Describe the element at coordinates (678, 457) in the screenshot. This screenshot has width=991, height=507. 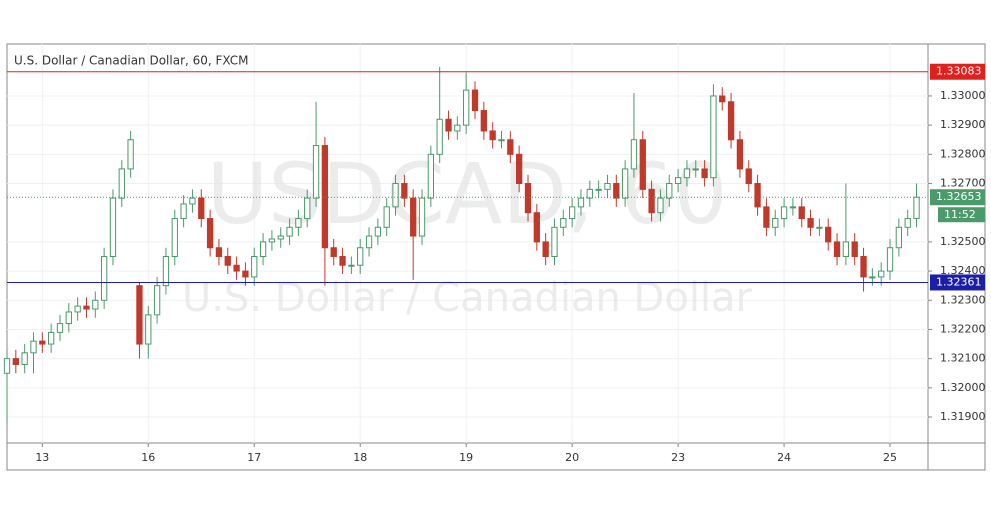
I see `x-tick-label: 23` at that location.